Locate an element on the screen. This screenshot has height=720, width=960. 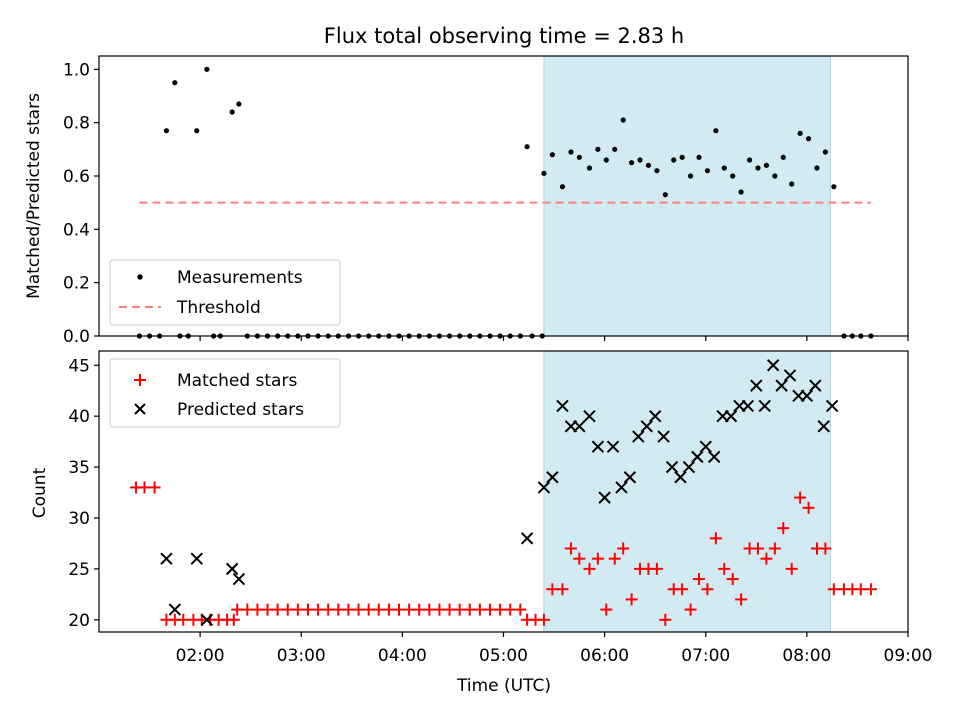
x-axis-label: Time (UTC) is located at coordinates (503, 686).